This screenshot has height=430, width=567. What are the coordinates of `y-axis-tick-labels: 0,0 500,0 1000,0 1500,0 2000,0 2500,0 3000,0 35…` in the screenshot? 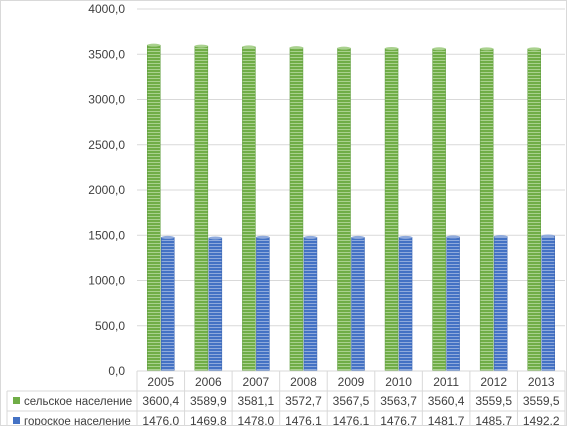 It's located at (106, 190).